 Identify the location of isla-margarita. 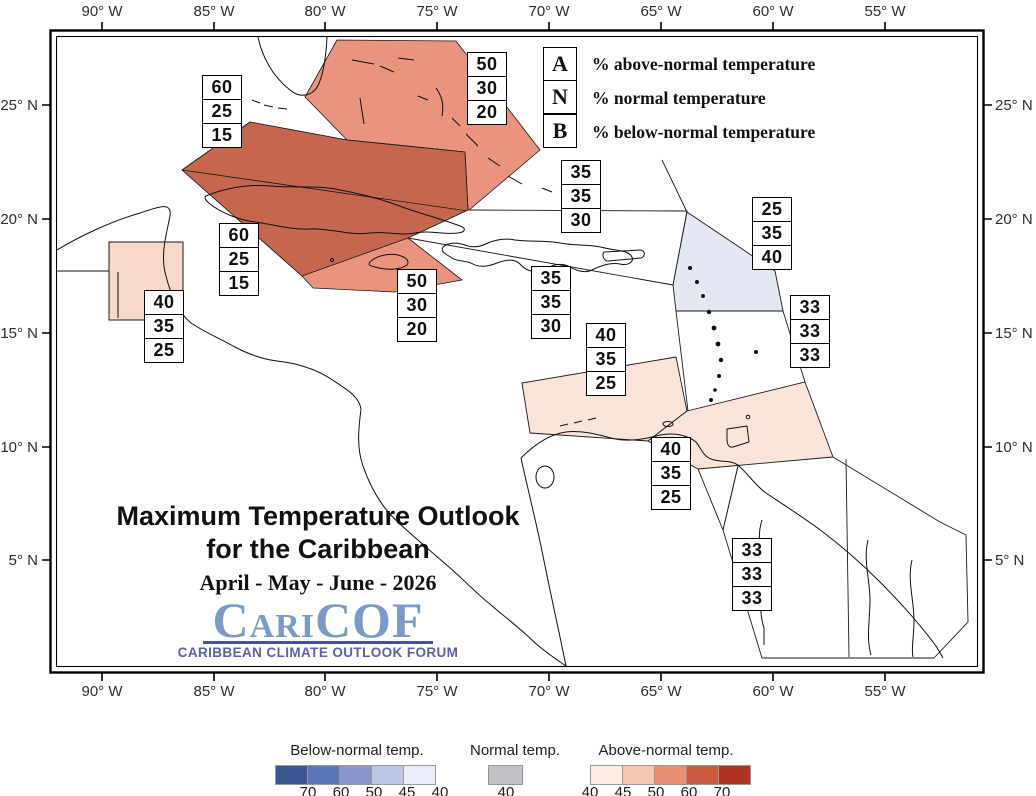
(668, 424).